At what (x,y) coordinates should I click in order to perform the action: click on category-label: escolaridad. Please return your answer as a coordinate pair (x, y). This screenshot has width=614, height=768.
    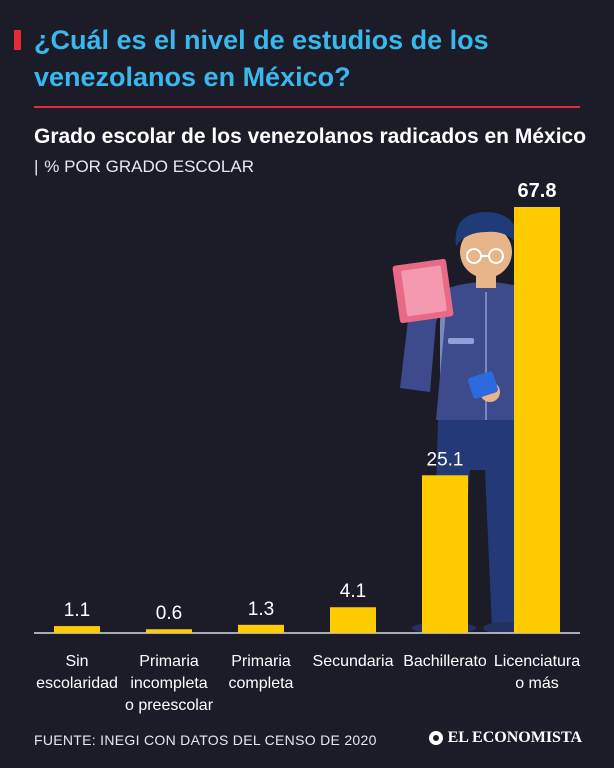
    Looking at the image, I should click on (77, 683).